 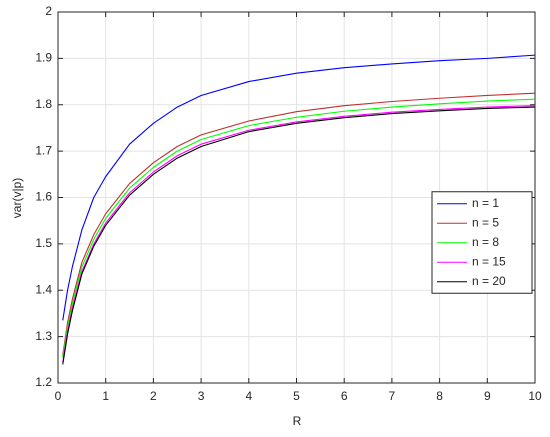 I want to click on y-tick-label: 1.2, so click(x=43, y=382).